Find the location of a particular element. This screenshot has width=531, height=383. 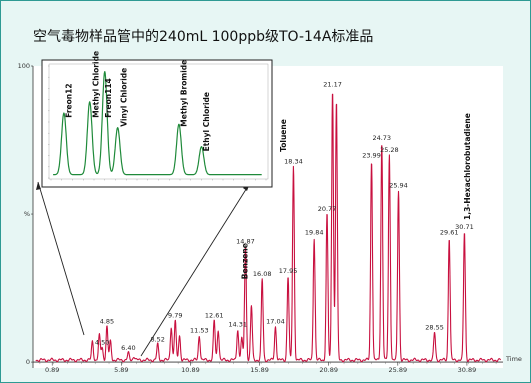

peak-label: 9.79 is located at coordinates (175, 316).